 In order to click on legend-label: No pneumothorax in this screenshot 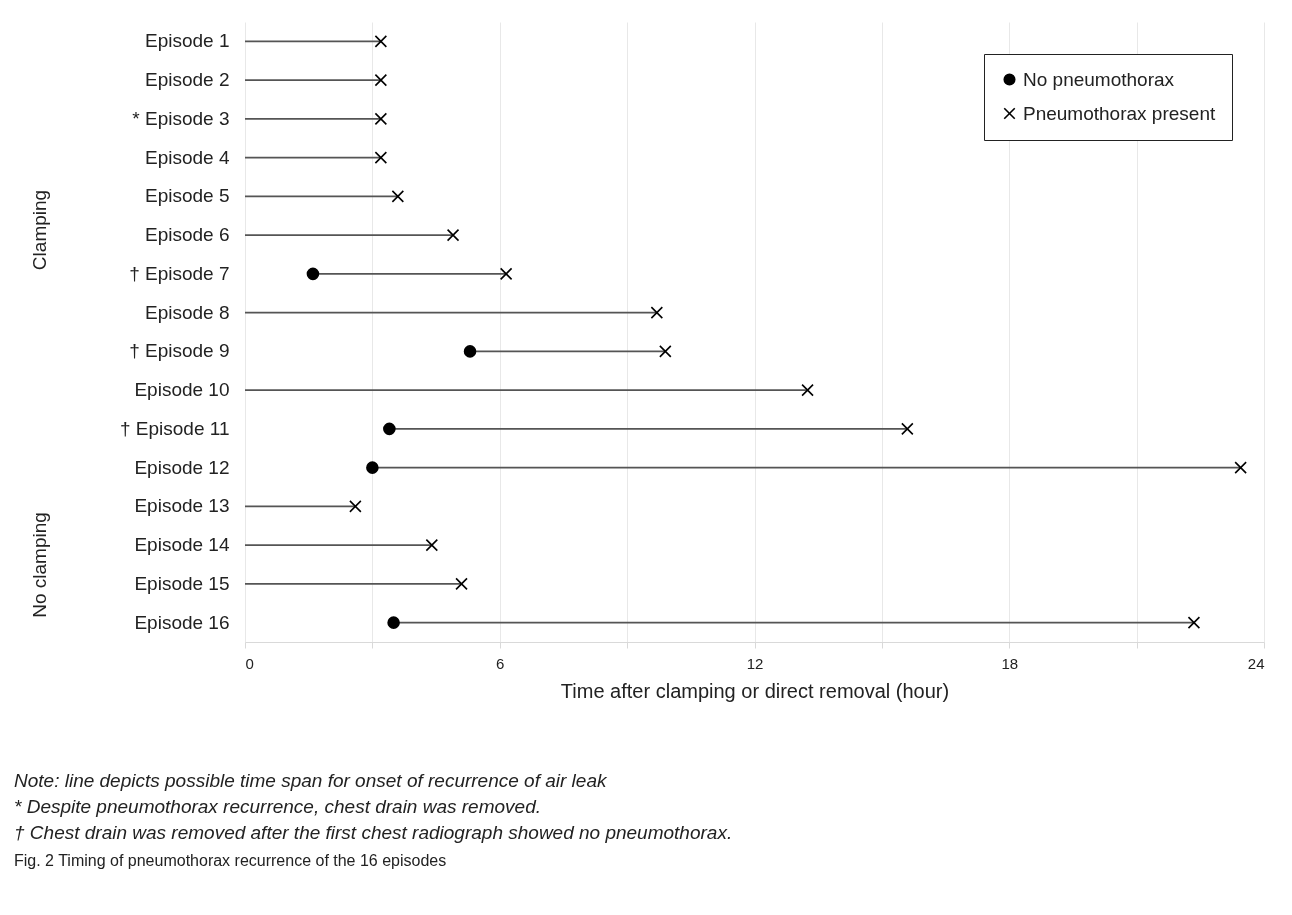, I will do `click(1099, 79)`.